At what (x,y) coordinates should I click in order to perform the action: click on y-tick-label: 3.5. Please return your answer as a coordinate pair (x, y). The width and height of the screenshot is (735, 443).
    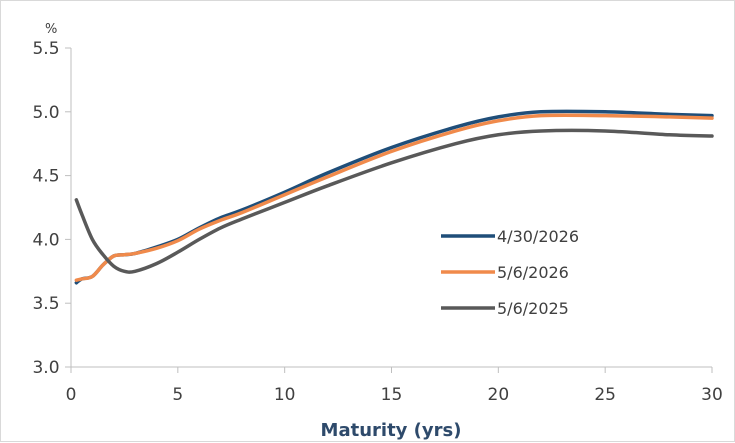
    Looking at the image, I should click on (45, 304).